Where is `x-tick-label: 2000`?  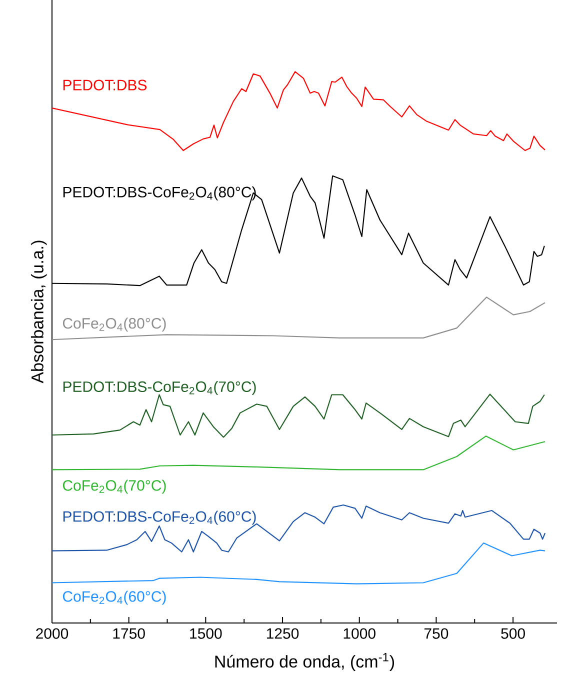
x-tick-label: 2000 is located at coordinates (52, 633).